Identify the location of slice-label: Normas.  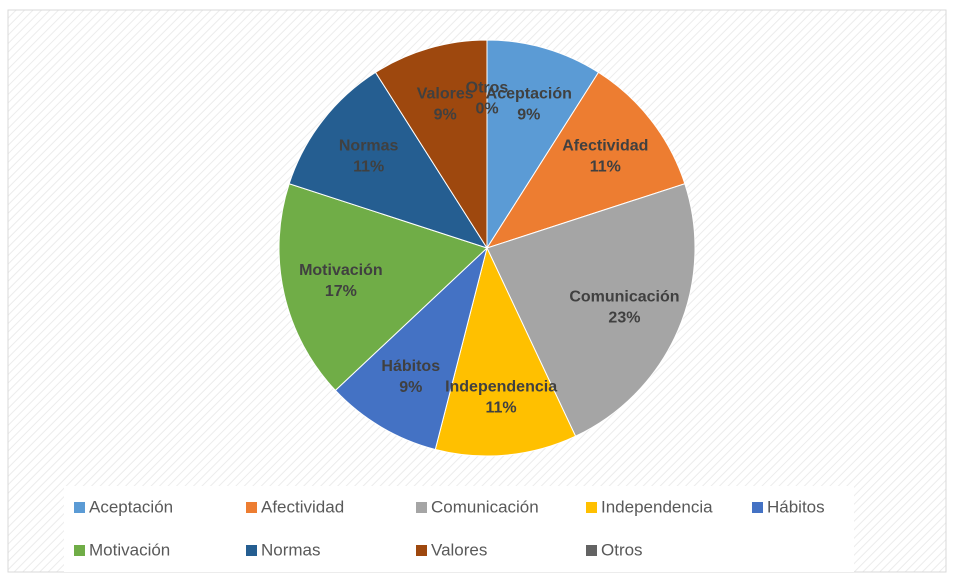
(369, 145).